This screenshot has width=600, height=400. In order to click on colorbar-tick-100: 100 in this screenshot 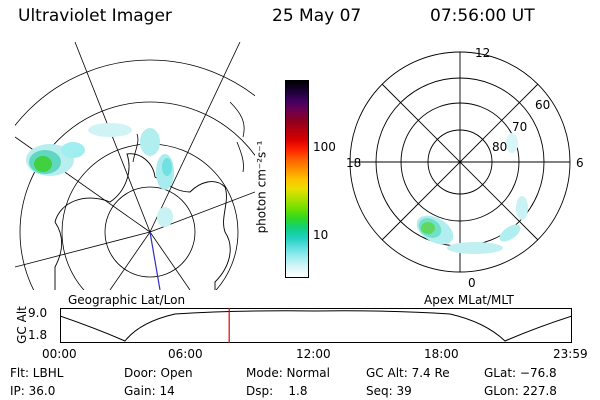, I will do `click(324, 147)`.